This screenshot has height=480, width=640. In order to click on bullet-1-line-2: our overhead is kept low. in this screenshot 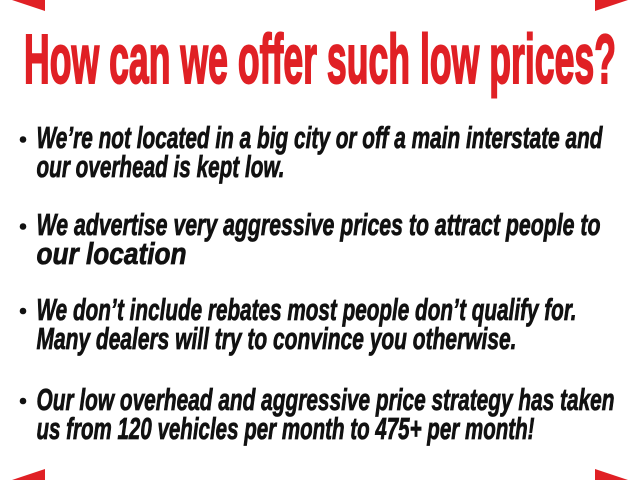, I will do `click(161, 166)`.